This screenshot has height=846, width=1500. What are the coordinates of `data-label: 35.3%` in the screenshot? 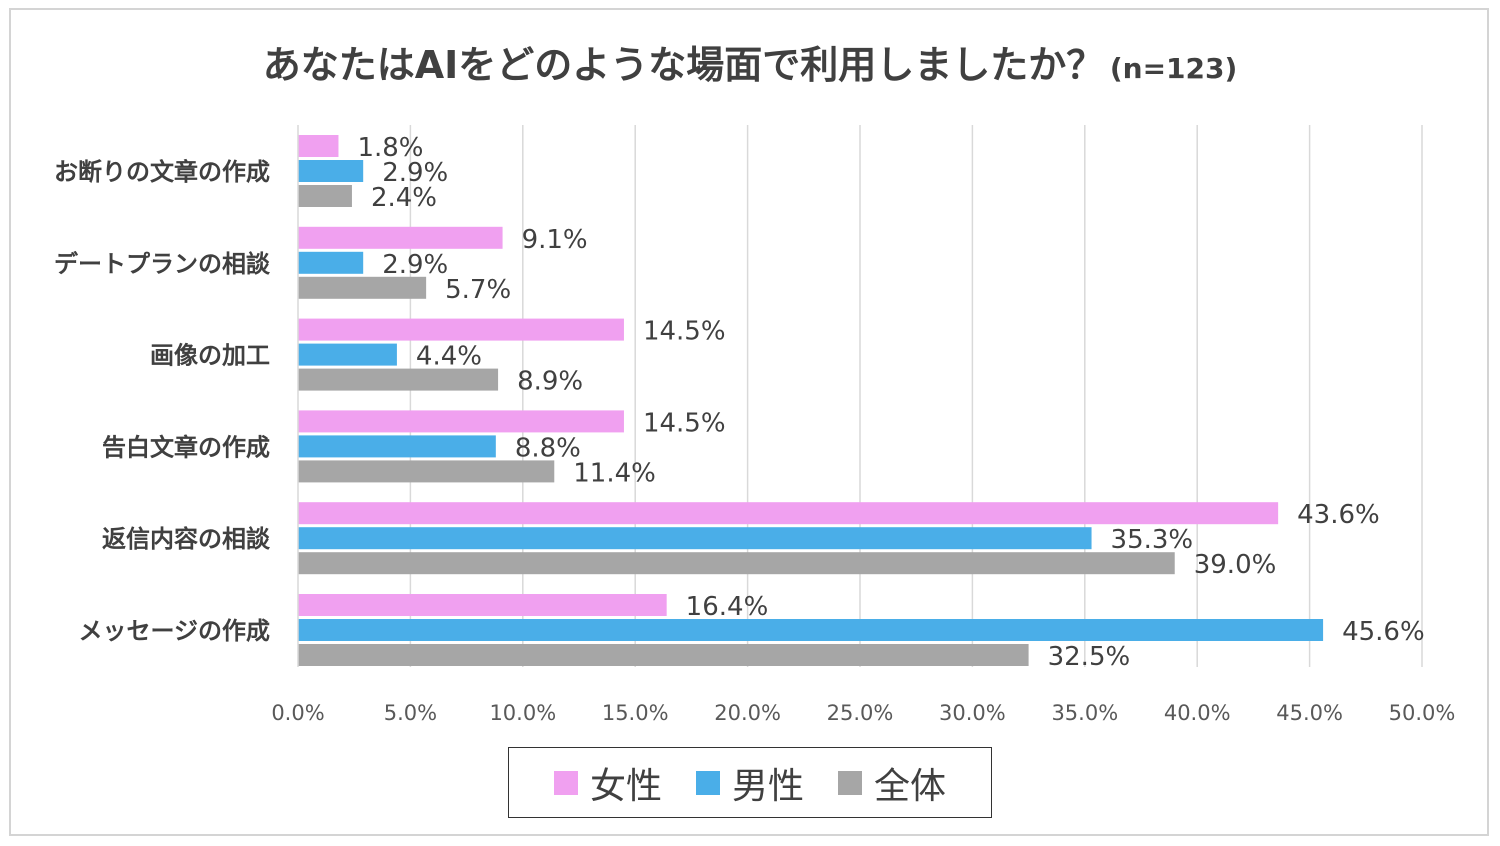 It's located at (1152, 540).